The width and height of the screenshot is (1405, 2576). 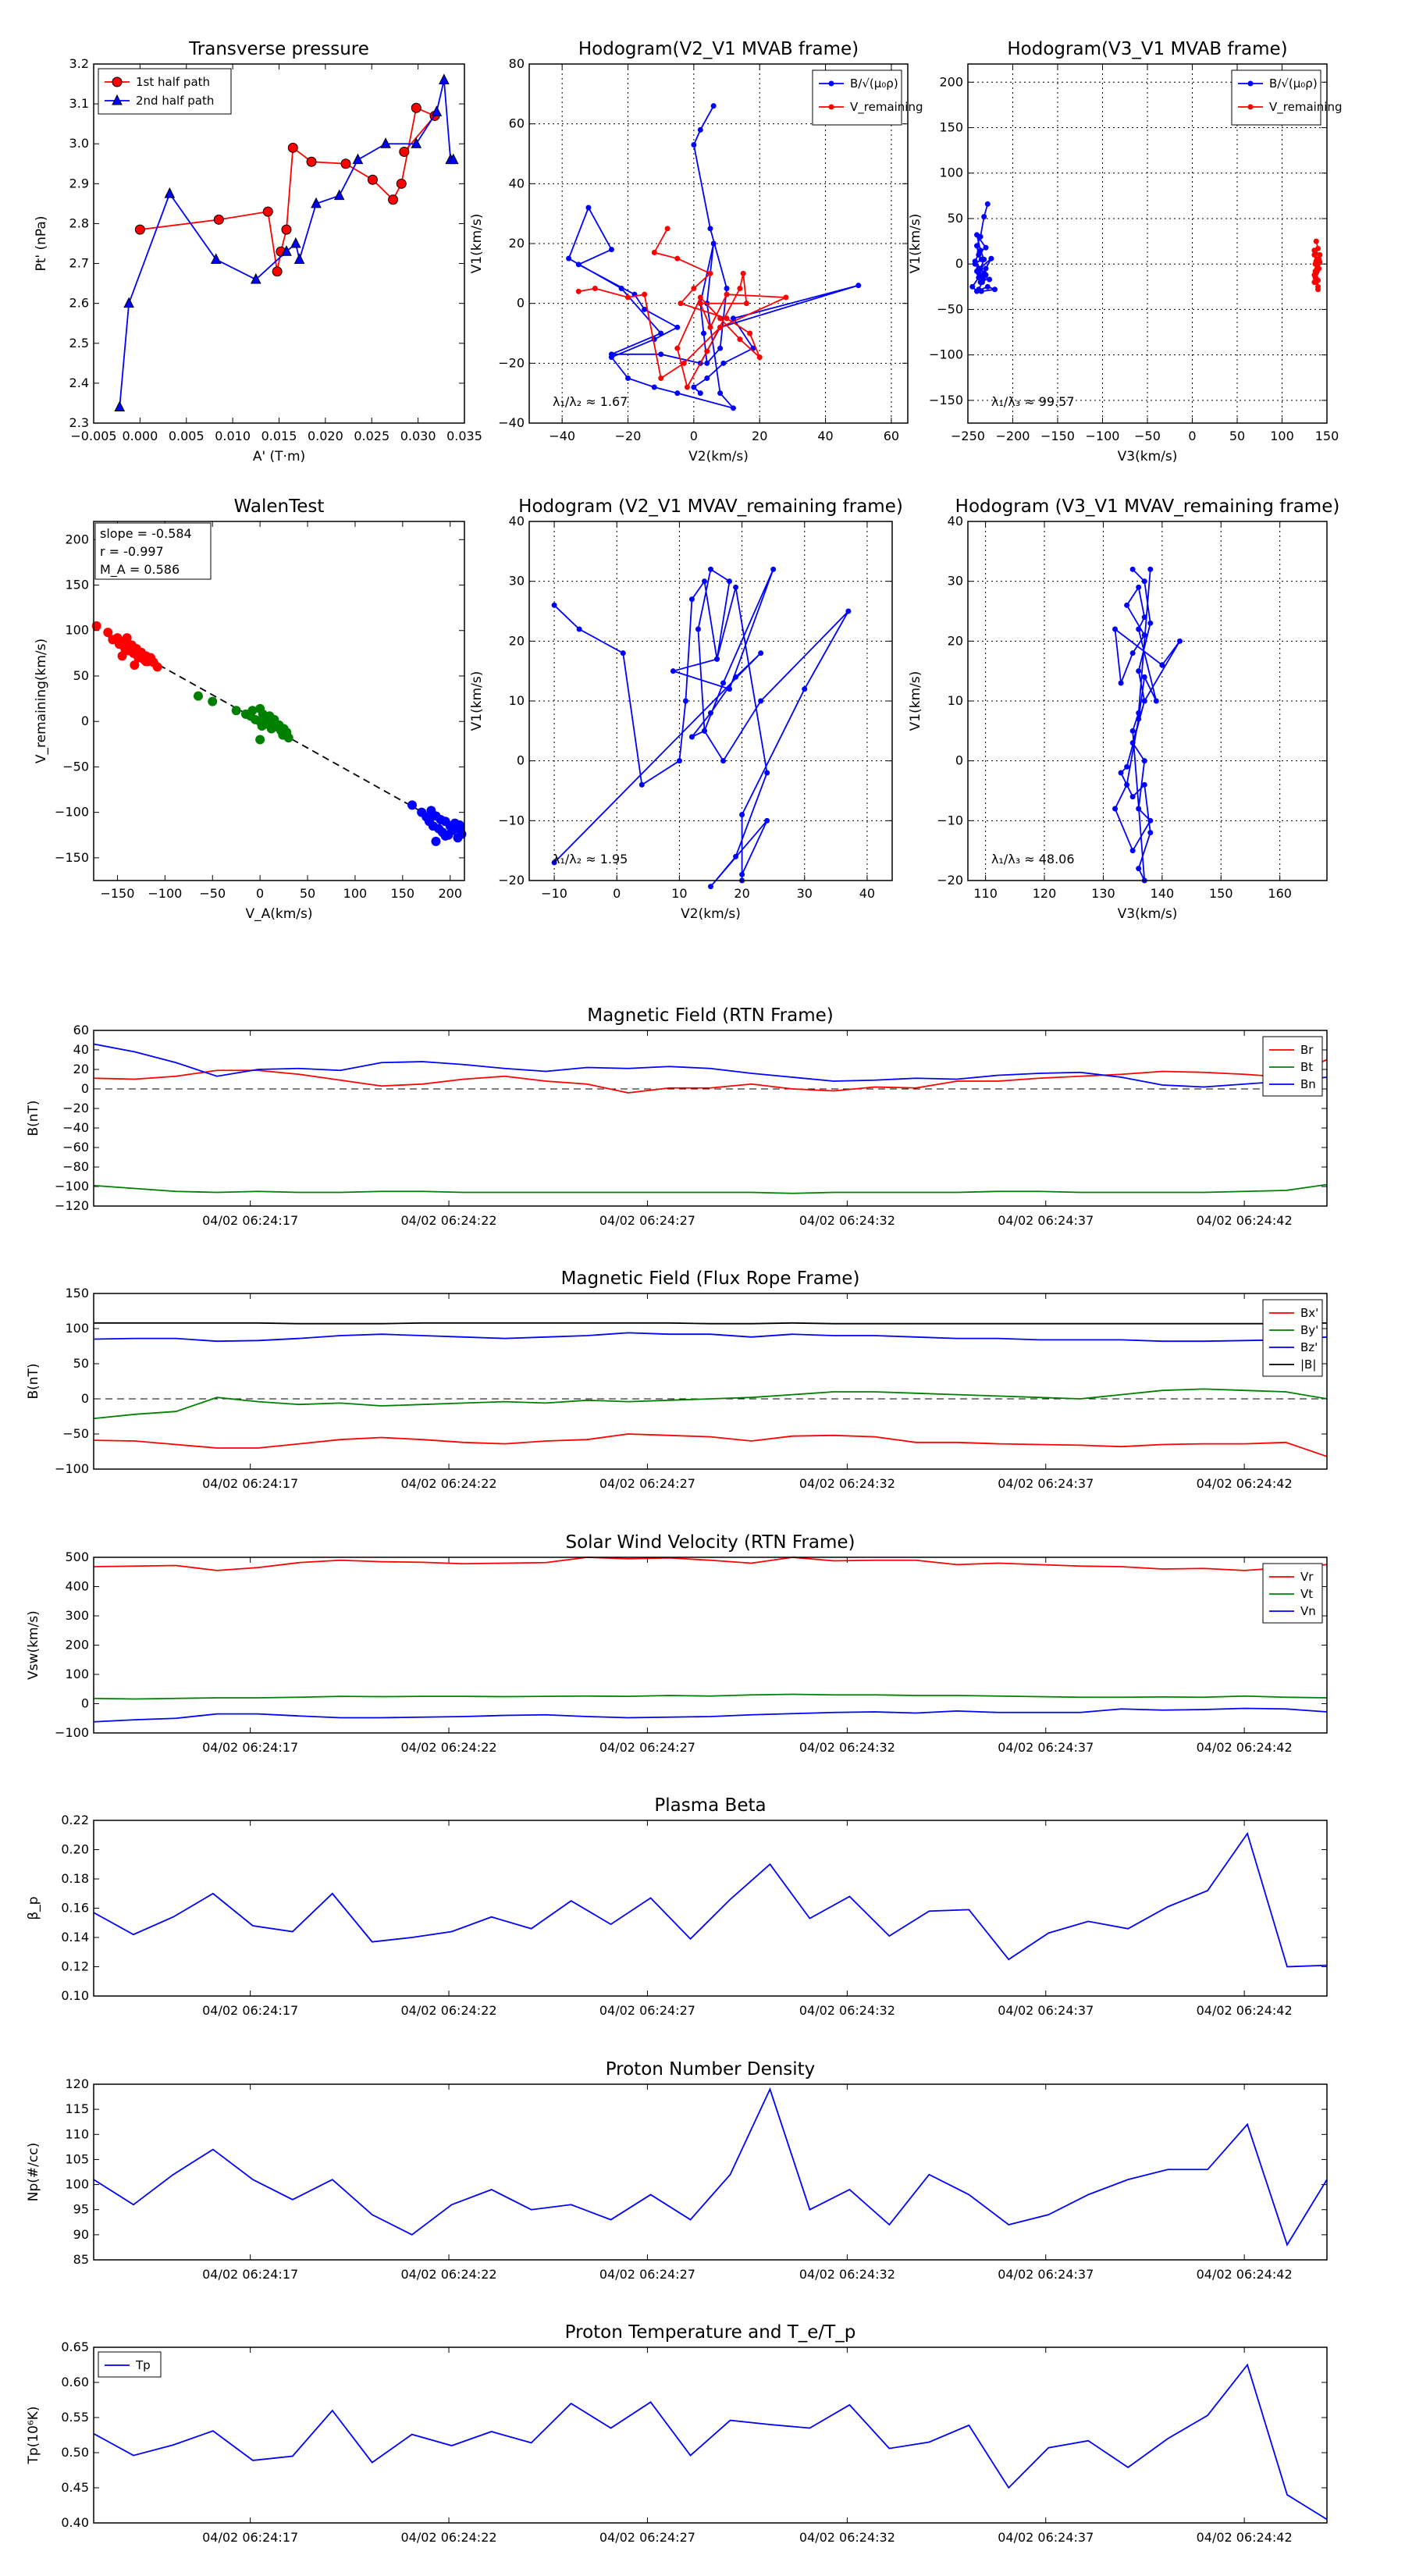 I want to click on time-tick-label: 04/02 06:24:42, so click(x=1245, y=2010).